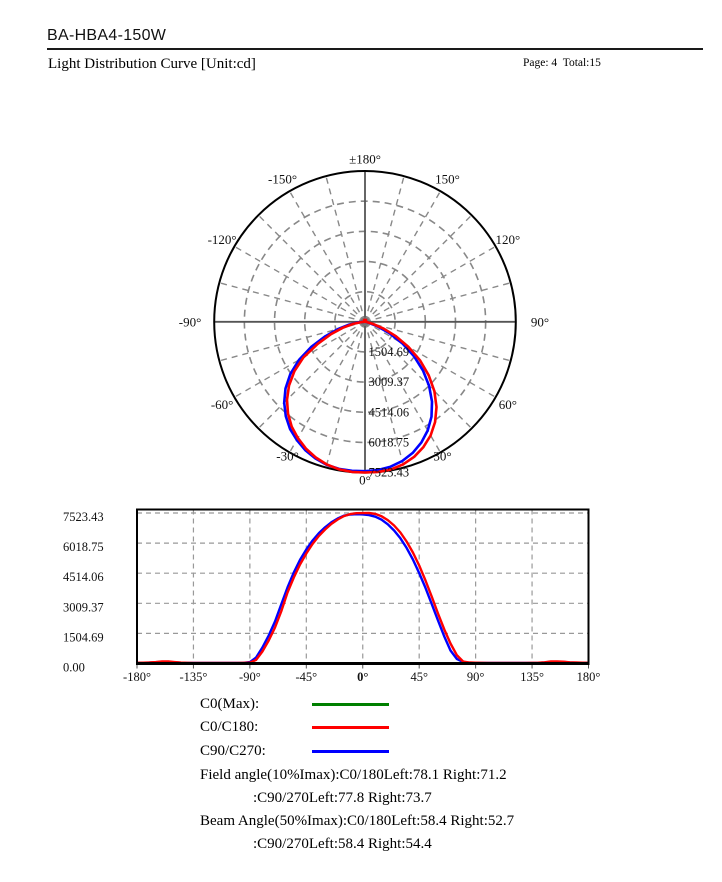  Describe the element at coordinates (562, 63) in the screenshot. I see `page-indicator: Page: 4 Total:15` at that location.